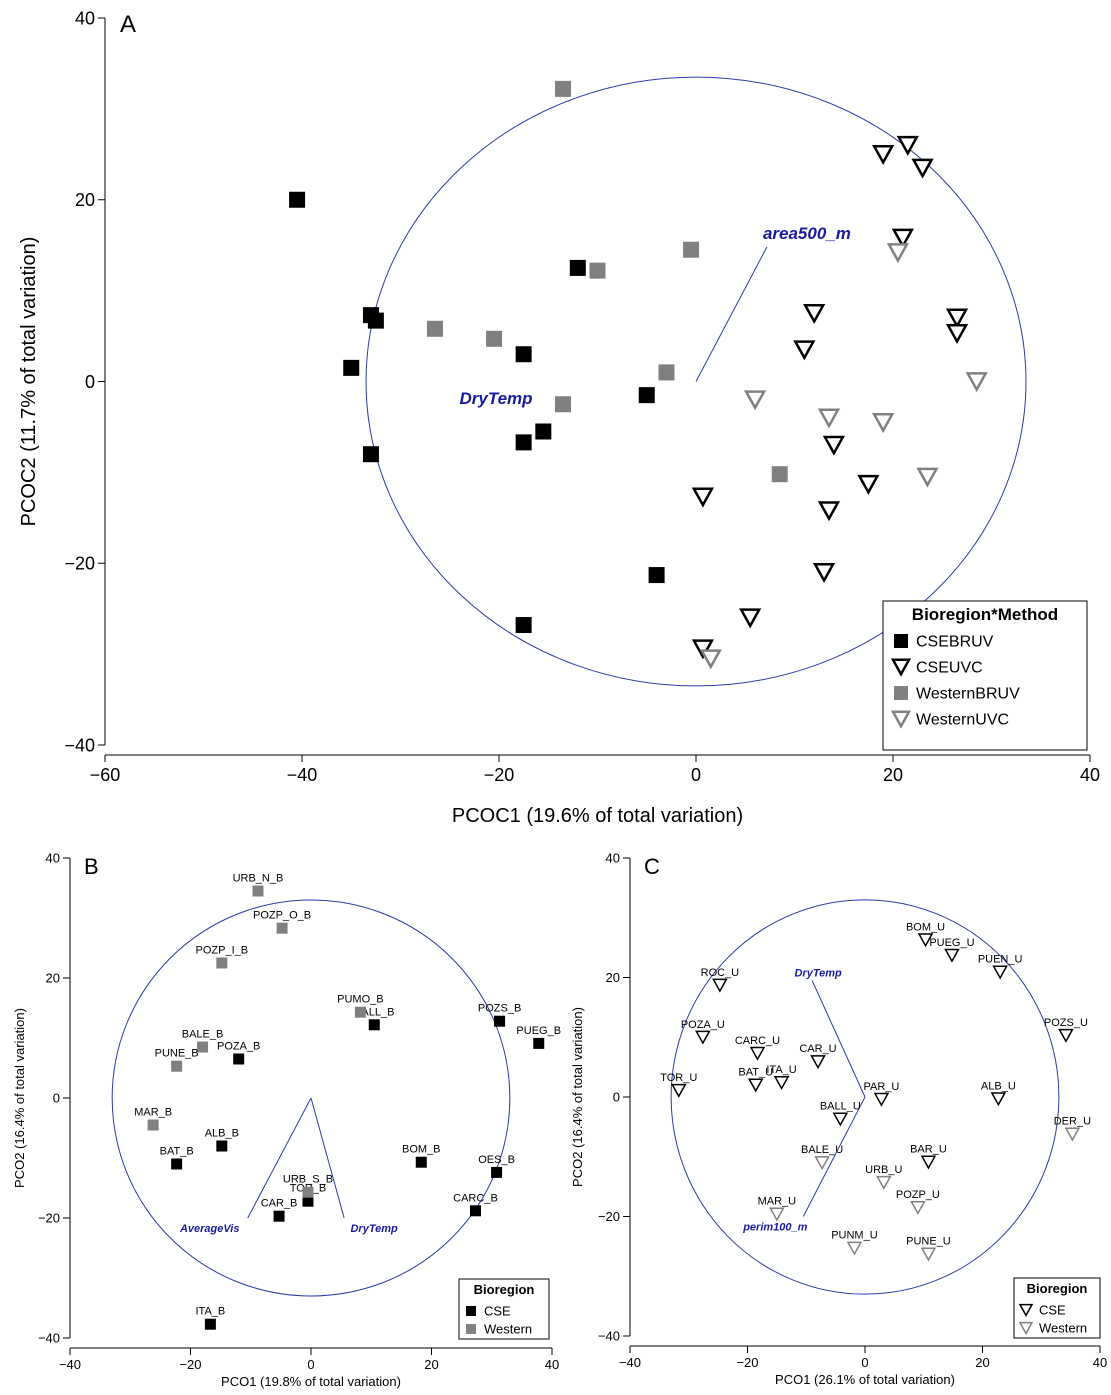 The height and width of the screenshot is (1395, 1111). What do you see at coordinates (807, 233) in the screenshot?
I see `vector-label: area500_m` at bounding box center [807, 233].